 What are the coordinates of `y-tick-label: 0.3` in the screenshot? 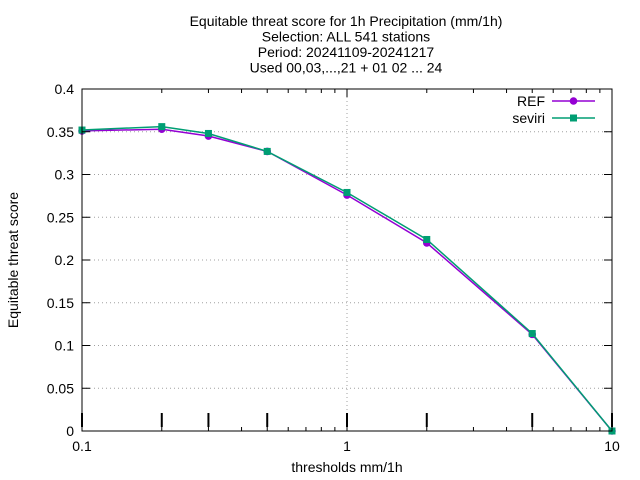 It's located at (65, 175).